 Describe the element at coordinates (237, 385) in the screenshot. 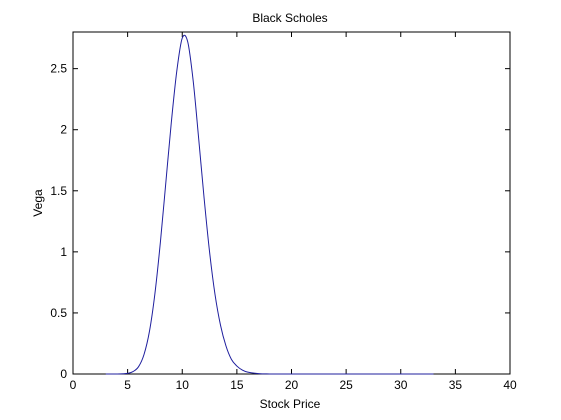

I see `x-tick-label: 15` at that location.